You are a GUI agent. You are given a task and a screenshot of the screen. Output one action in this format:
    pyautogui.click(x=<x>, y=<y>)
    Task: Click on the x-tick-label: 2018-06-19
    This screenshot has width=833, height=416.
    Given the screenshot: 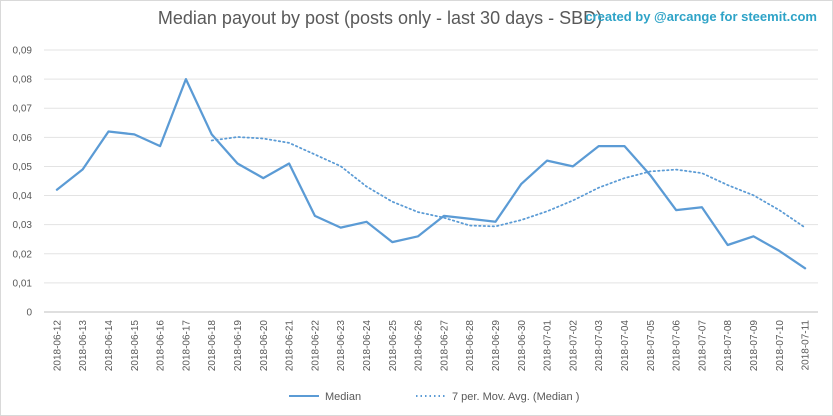 What is the action you would take?
    pyautogui.click(x=238, y=346)
    